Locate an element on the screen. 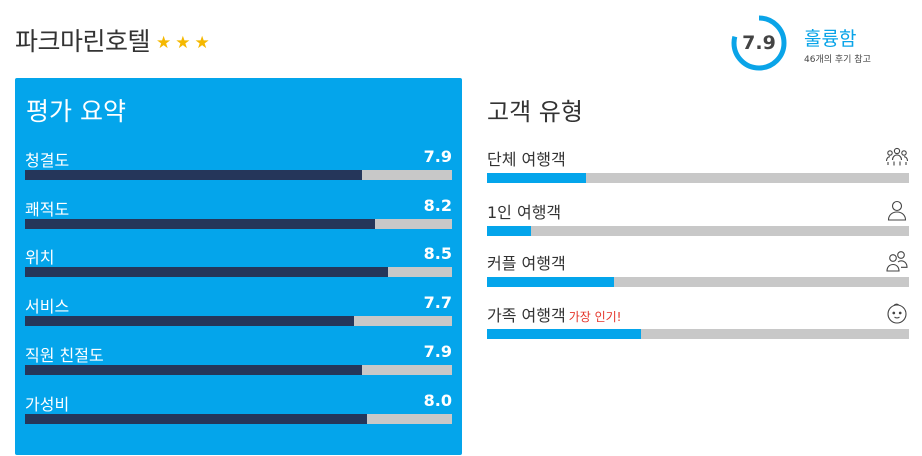 This screenshot has height=456, width=922. hotel-header: 파크마린호텔 ★ ★ ★ is located at coordinates (112, 40).